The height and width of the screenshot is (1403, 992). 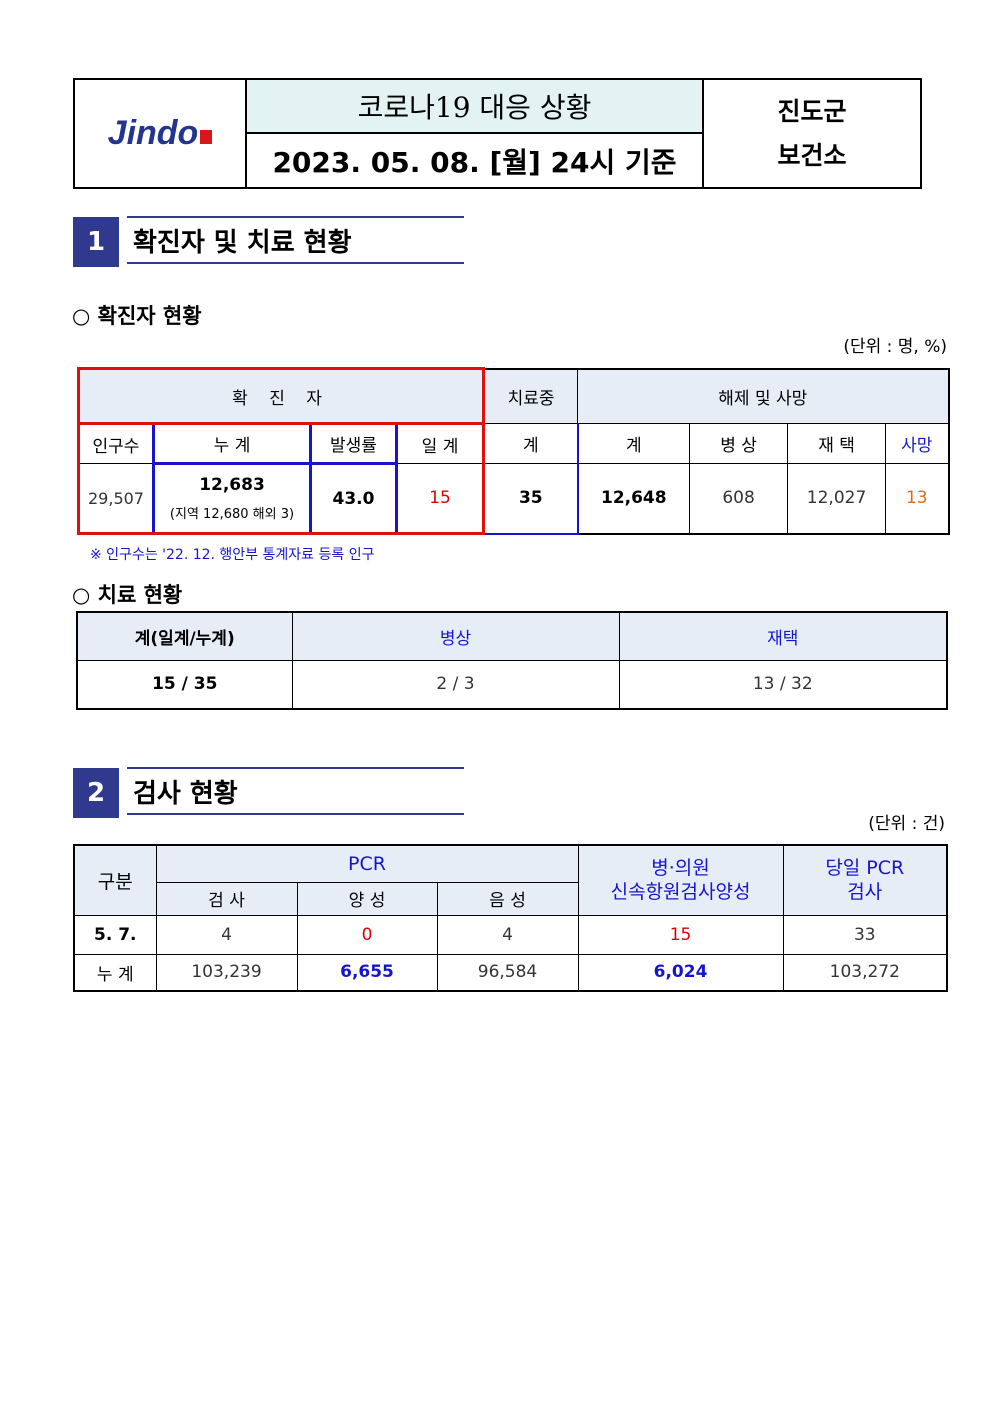 I want to click on population-note: ※ 인구수는 '22. 12. 행안부 통계자료 등록 인구, so click(x=232, y=555).